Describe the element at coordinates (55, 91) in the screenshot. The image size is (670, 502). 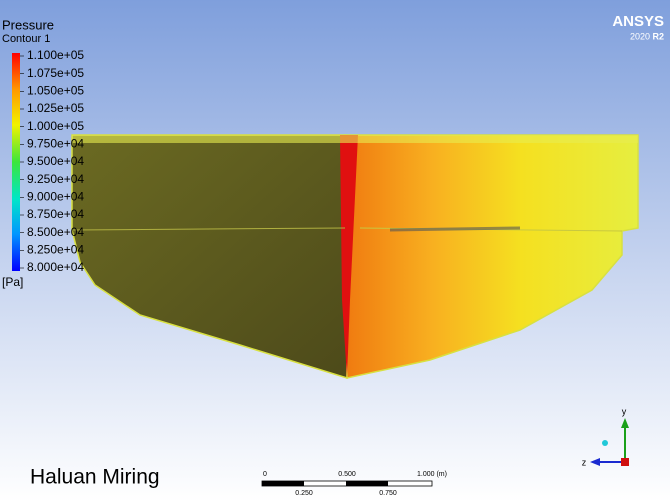
I see `legend-label: 1.050e+05` at that location.